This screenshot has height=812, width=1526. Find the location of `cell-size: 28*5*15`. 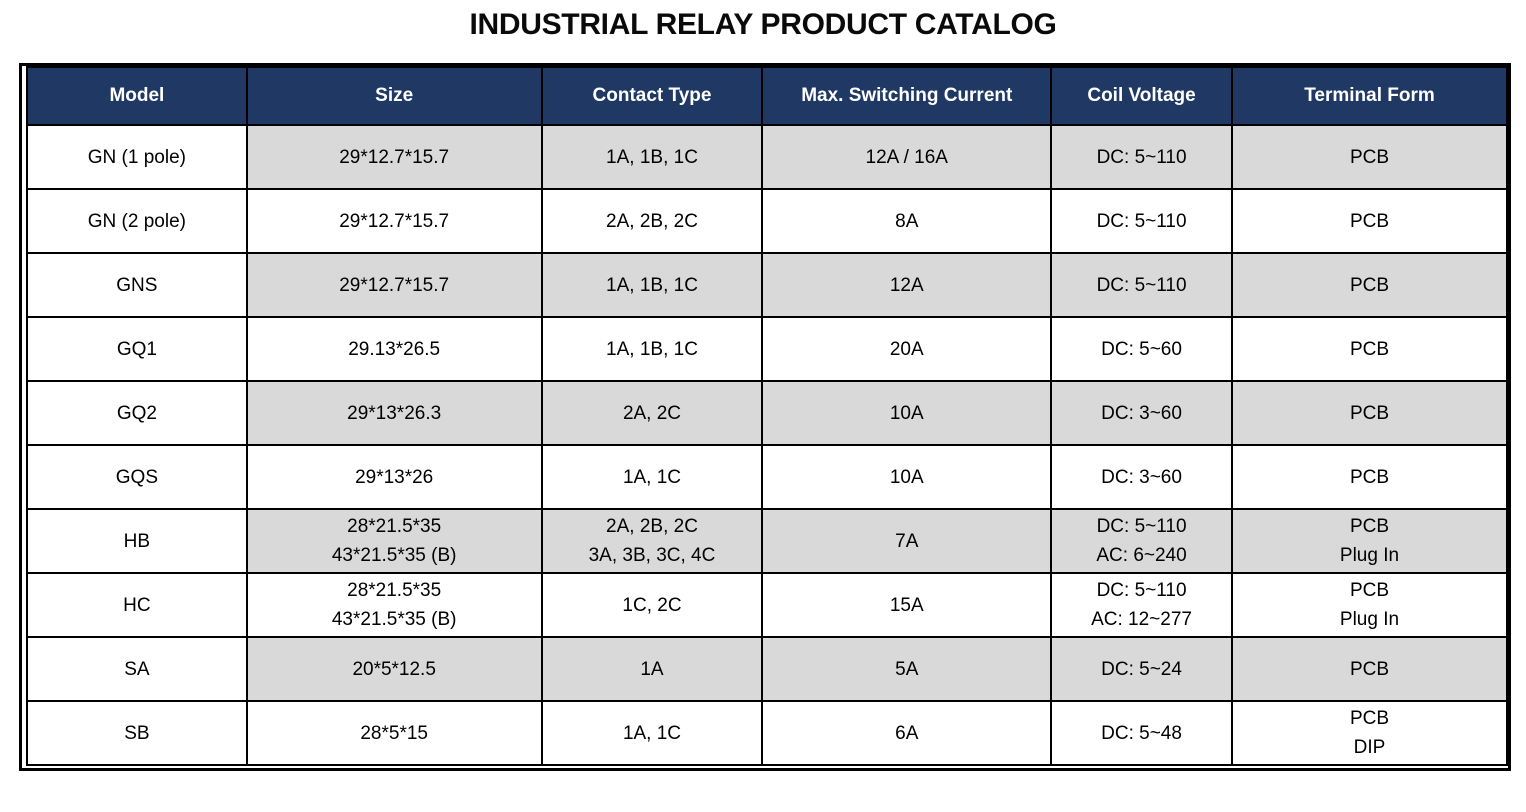

cell-size: 28*5*15 is located at coordinates (394, 733).